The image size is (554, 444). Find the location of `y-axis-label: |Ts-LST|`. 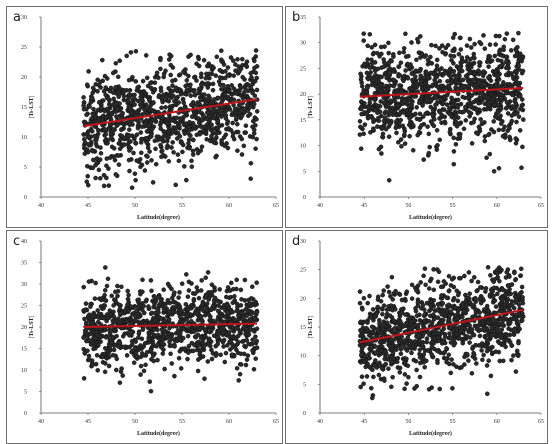

y-axis-label: |Ts-LST| is located at coordinates (32, 327).